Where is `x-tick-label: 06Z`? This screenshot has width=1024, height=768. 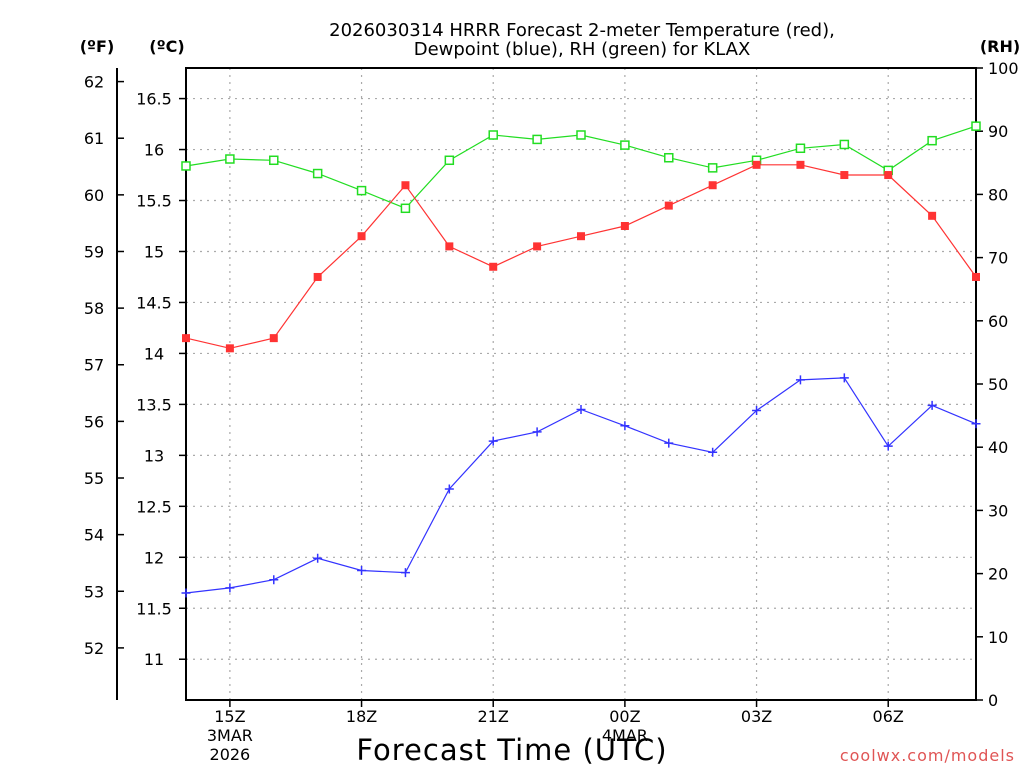
x-tick-label: 06Z is located at coordinates (888, 716).